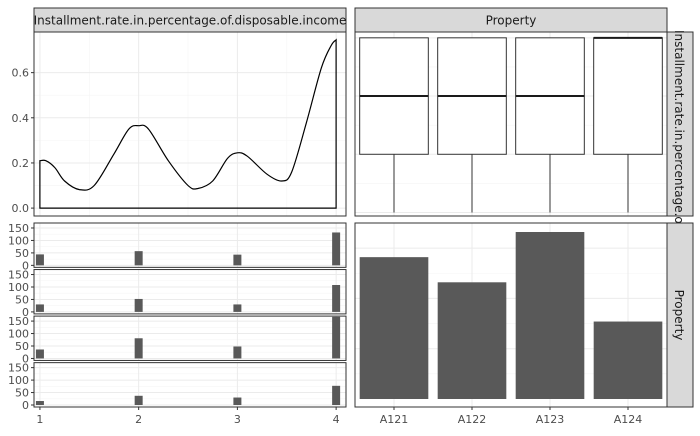 The image size is (700, 436). What do you see at coordinates (394, 328) in the screenshot?
I see `property-bar-A121` at bounding box center [394, 328].